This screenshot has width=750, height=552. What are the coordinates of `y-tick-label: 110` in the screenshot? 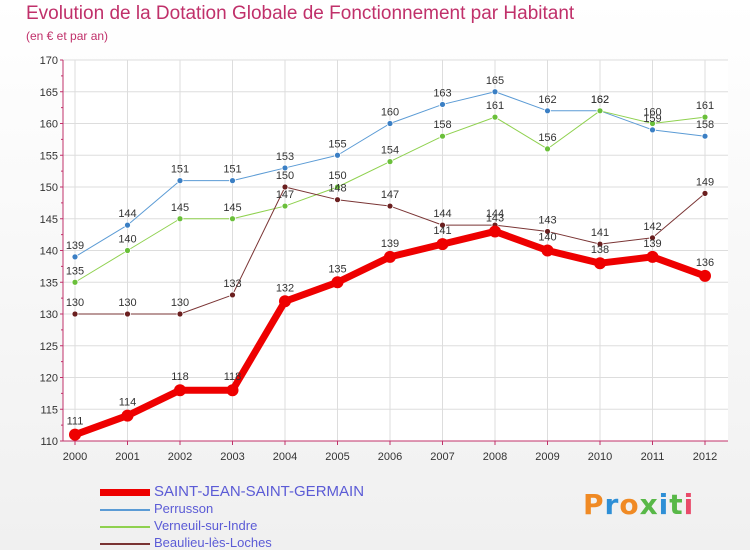 It's located at (49, 442).